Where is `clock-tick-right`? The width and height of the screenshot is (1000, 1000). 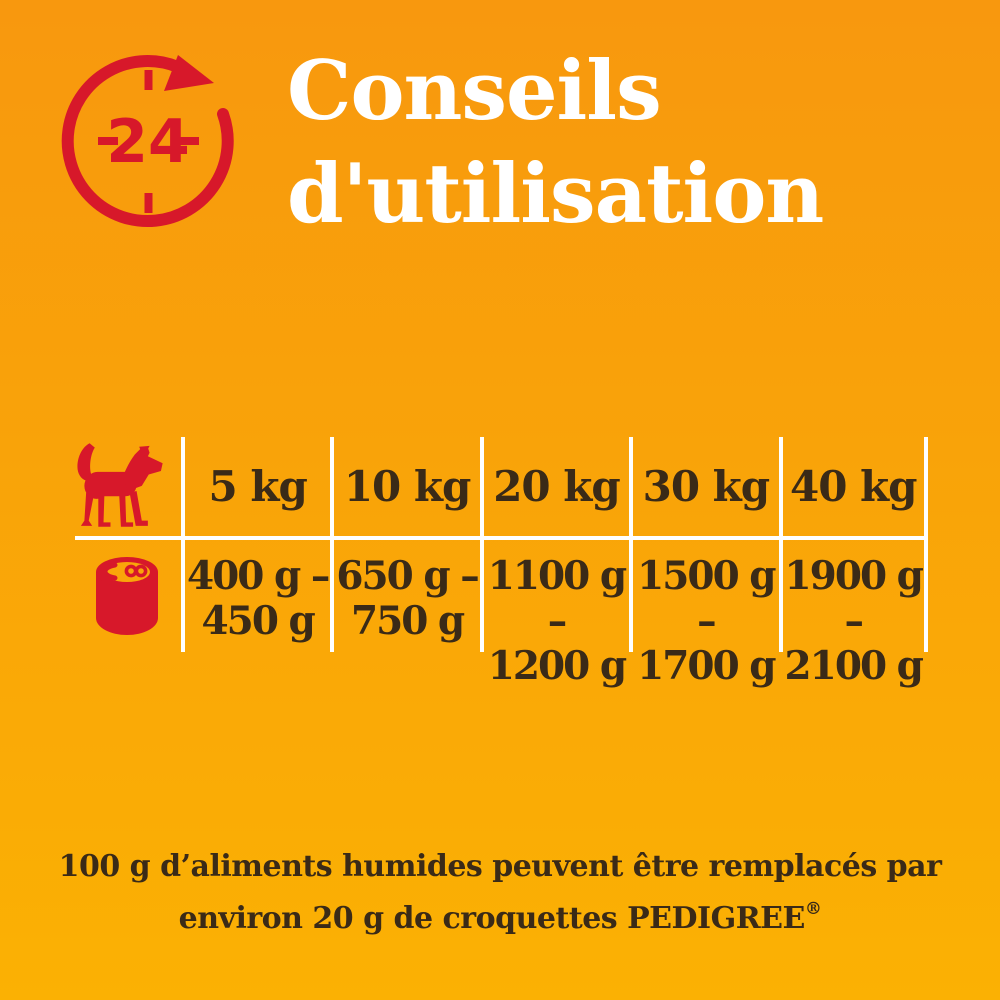
clock-tick-right is located at coordinates (189, 141).